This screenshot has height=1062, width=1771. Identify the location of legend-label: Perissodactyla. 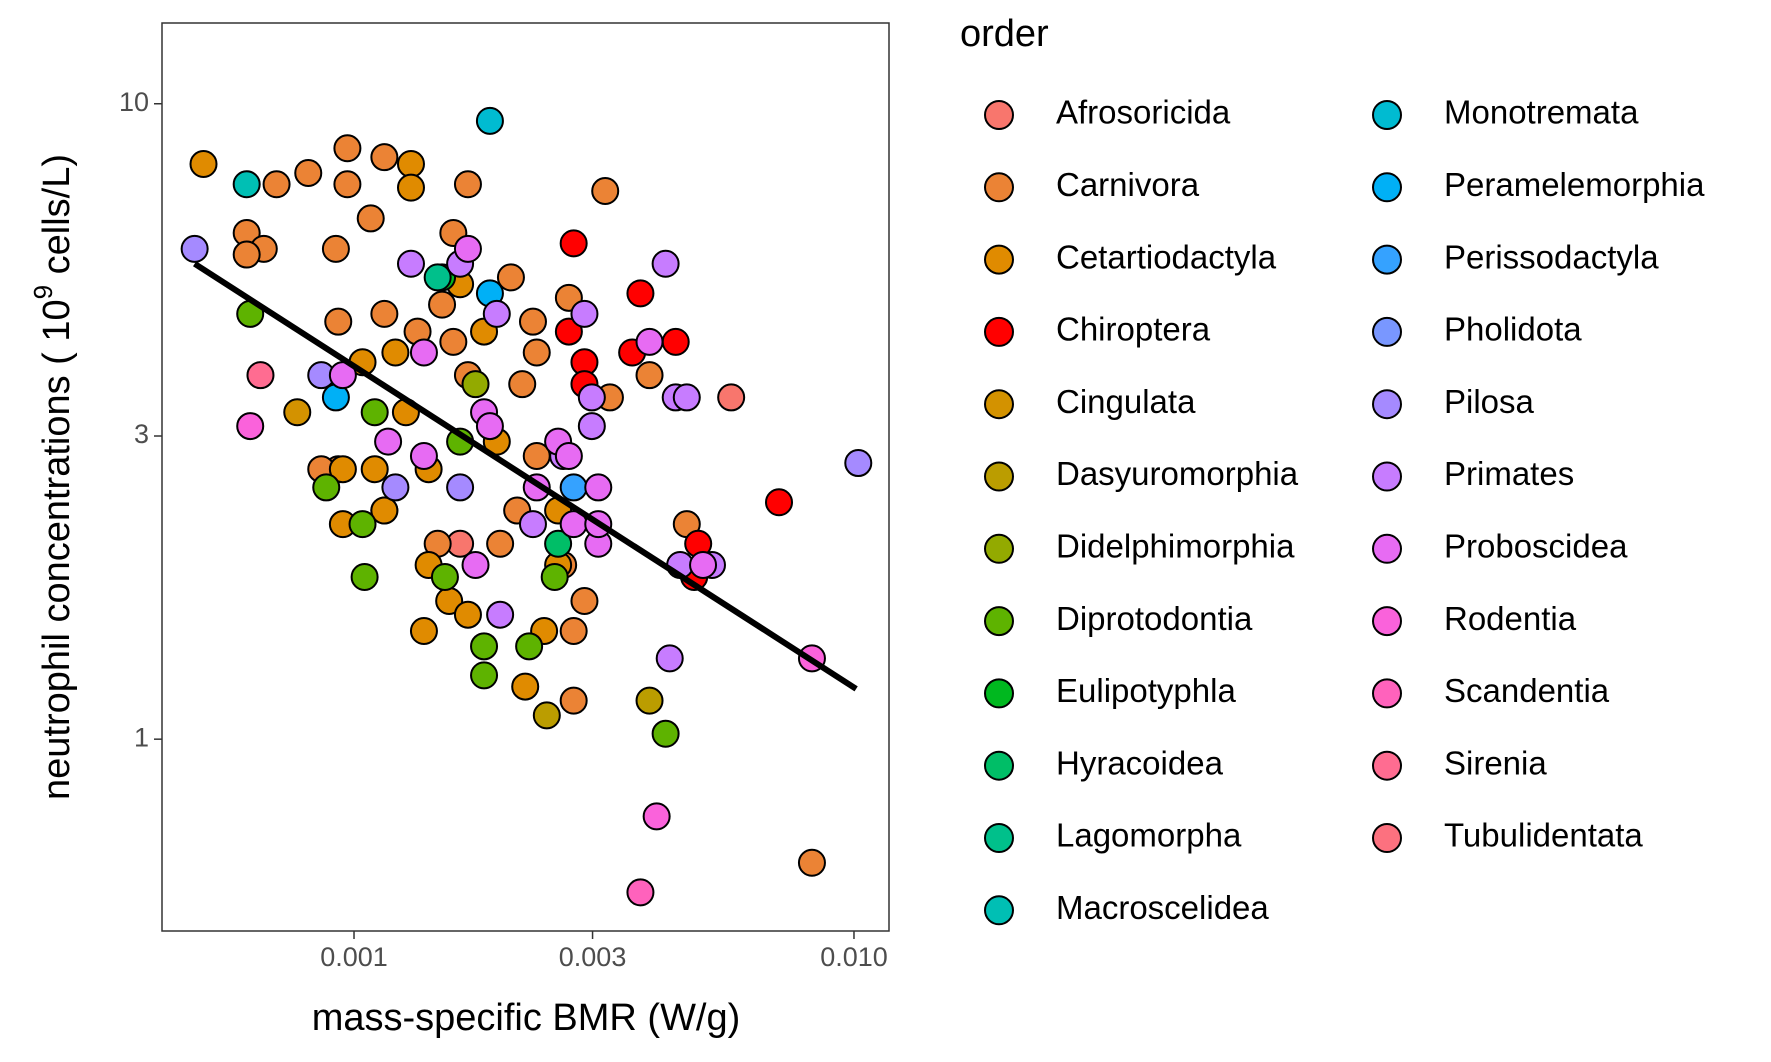
(1551, 256).